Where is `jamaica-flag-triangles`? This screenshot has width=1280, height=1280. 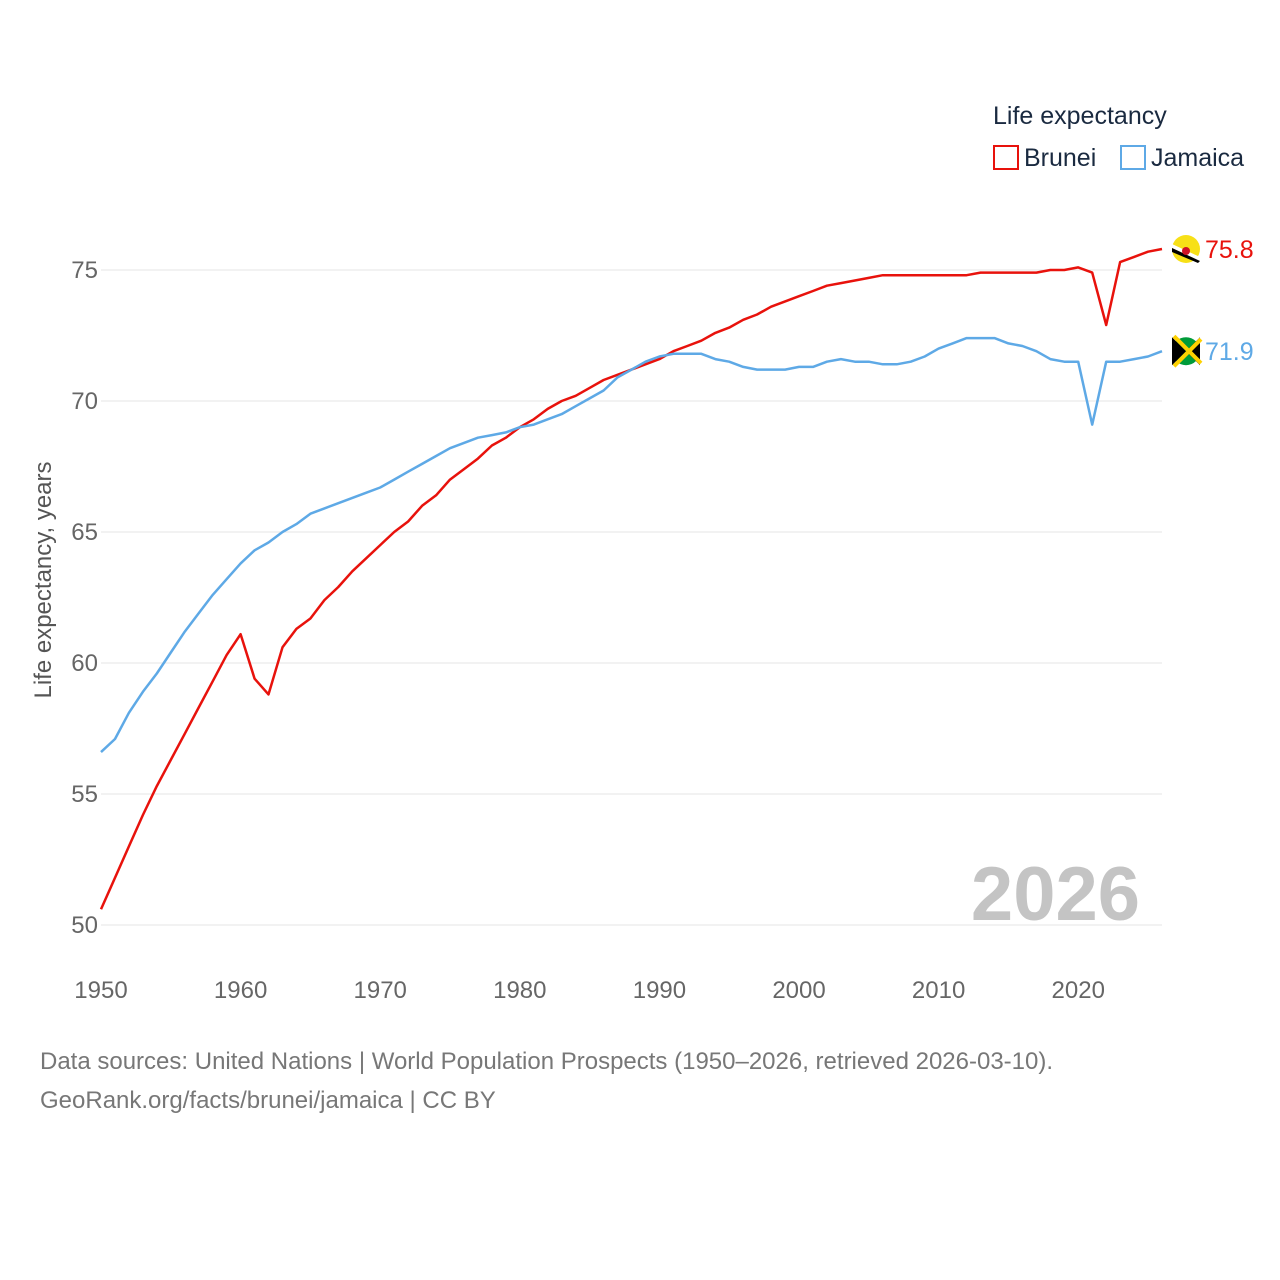 jamaica-flag-triangles is located at coordinates (1186, 351).